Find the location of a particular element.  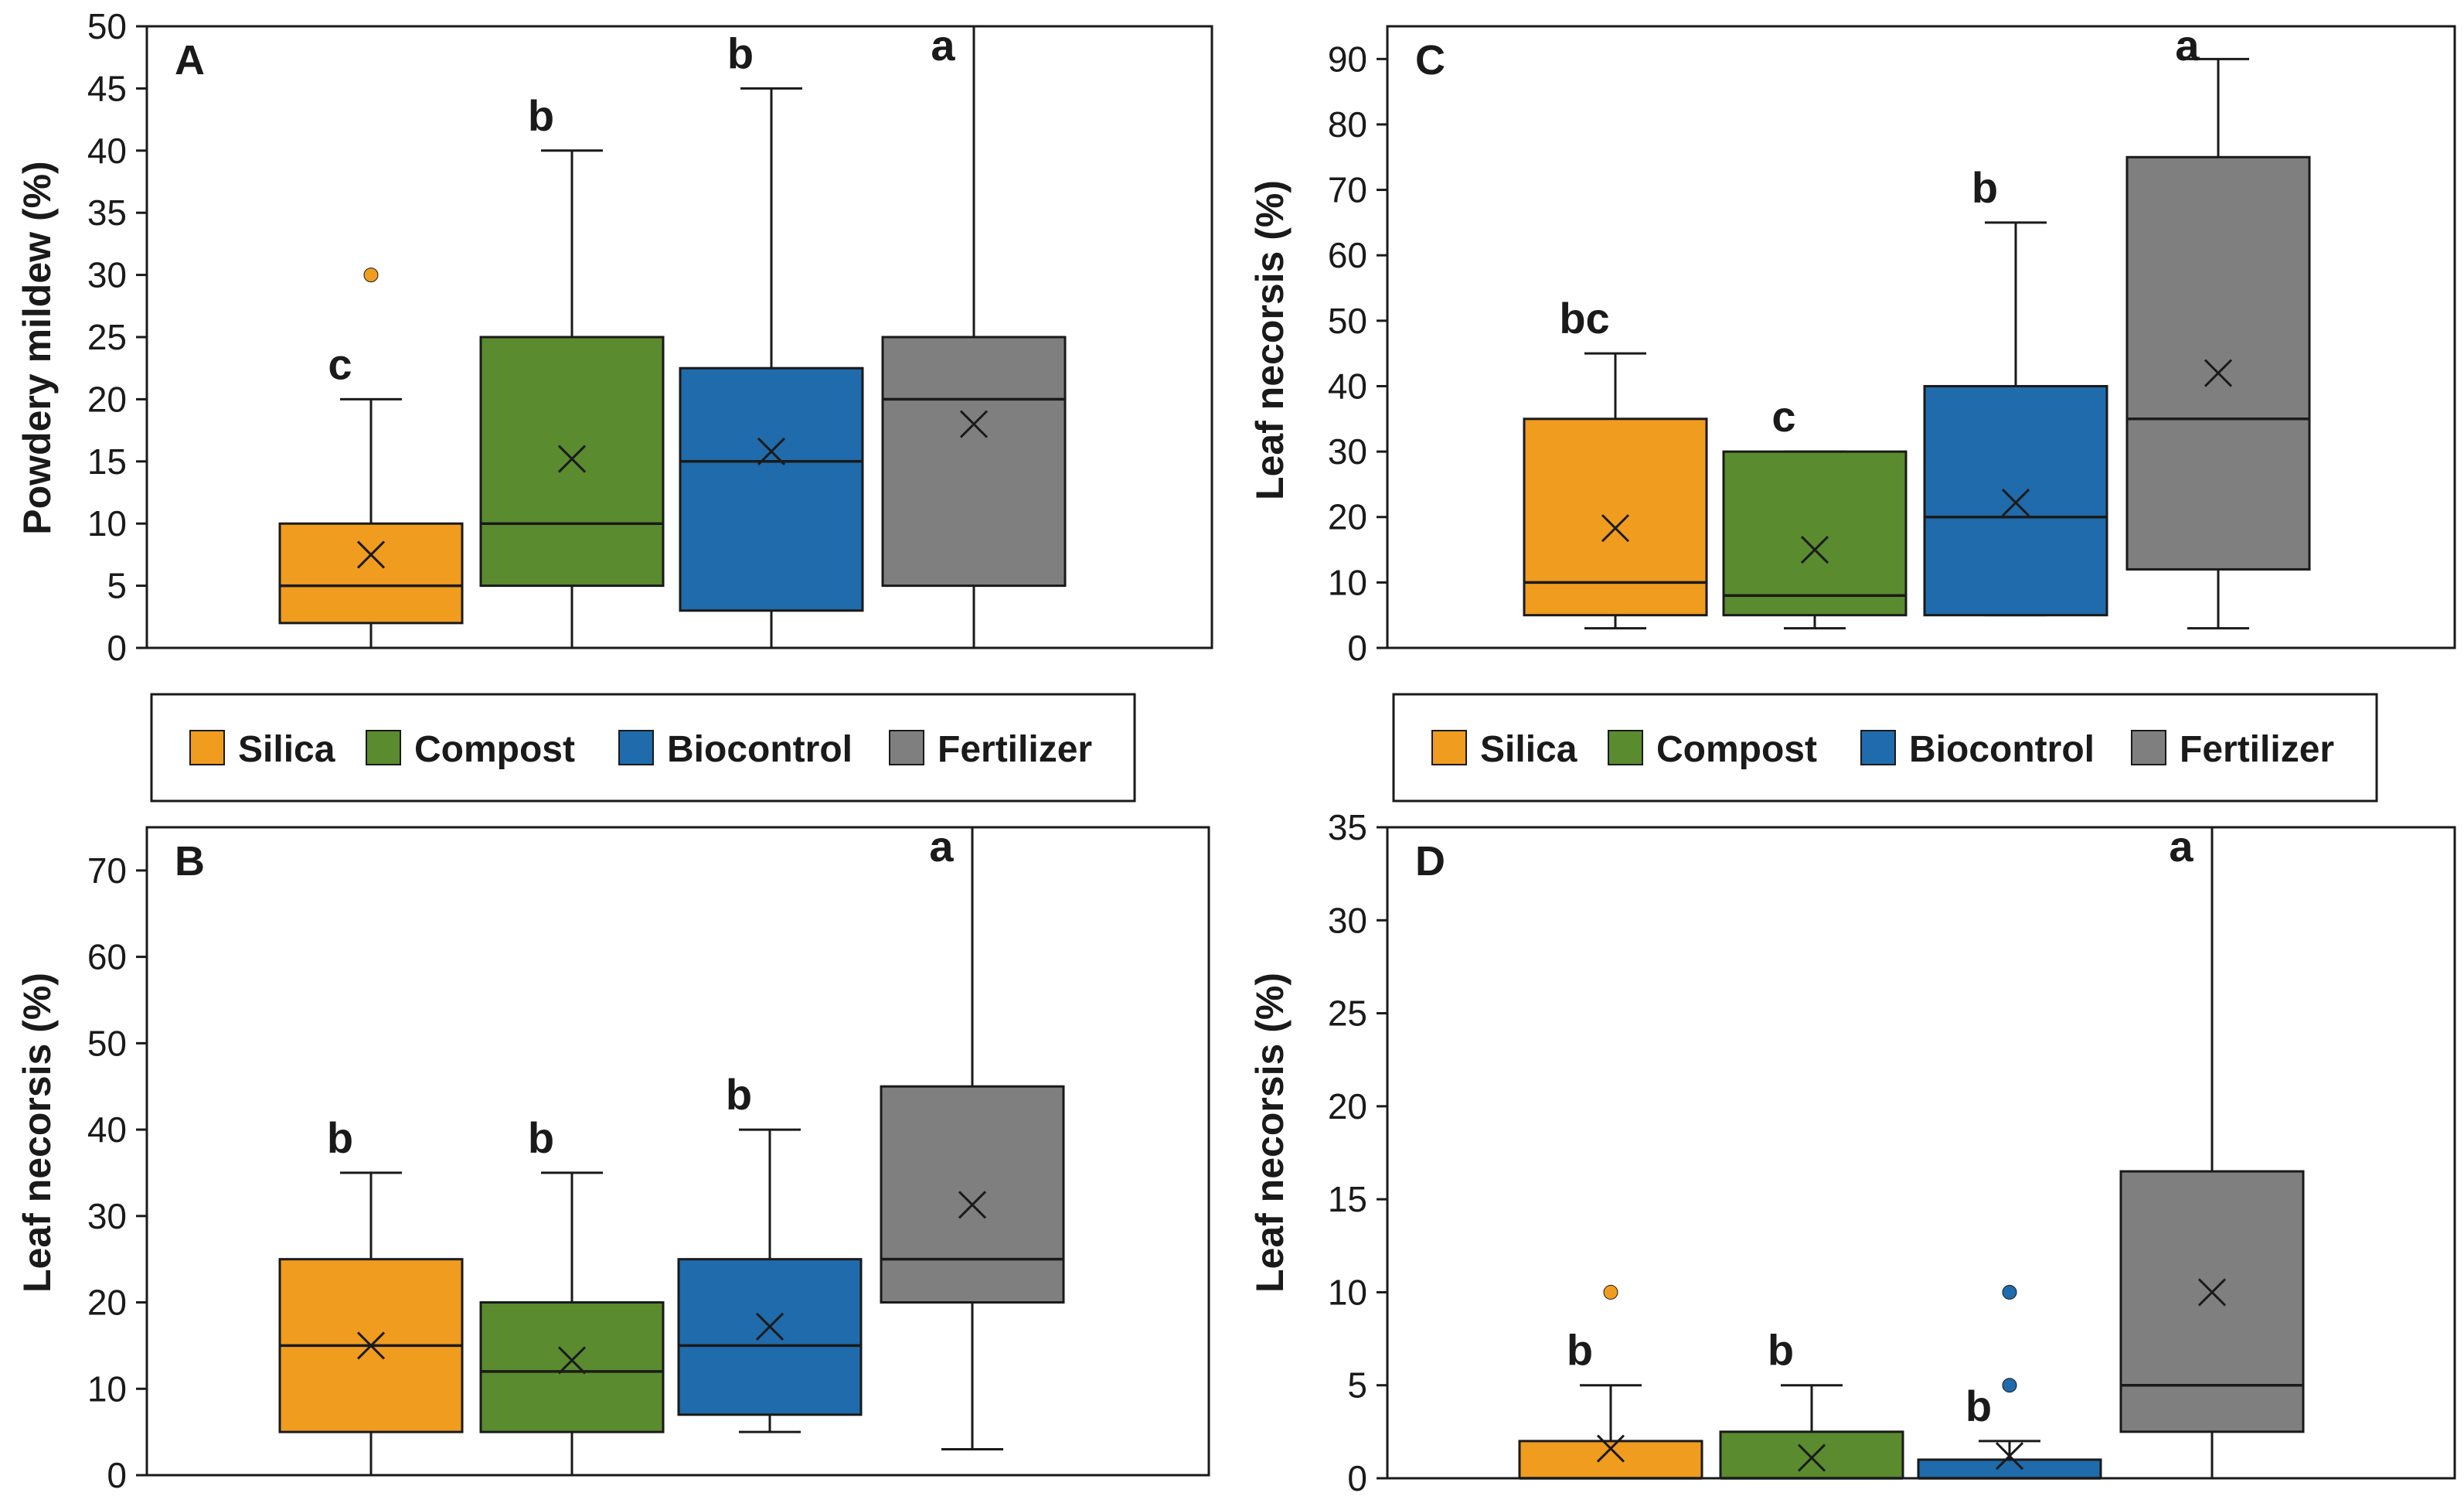

y-tick-label: 70 is located at coordinates (107, 870).